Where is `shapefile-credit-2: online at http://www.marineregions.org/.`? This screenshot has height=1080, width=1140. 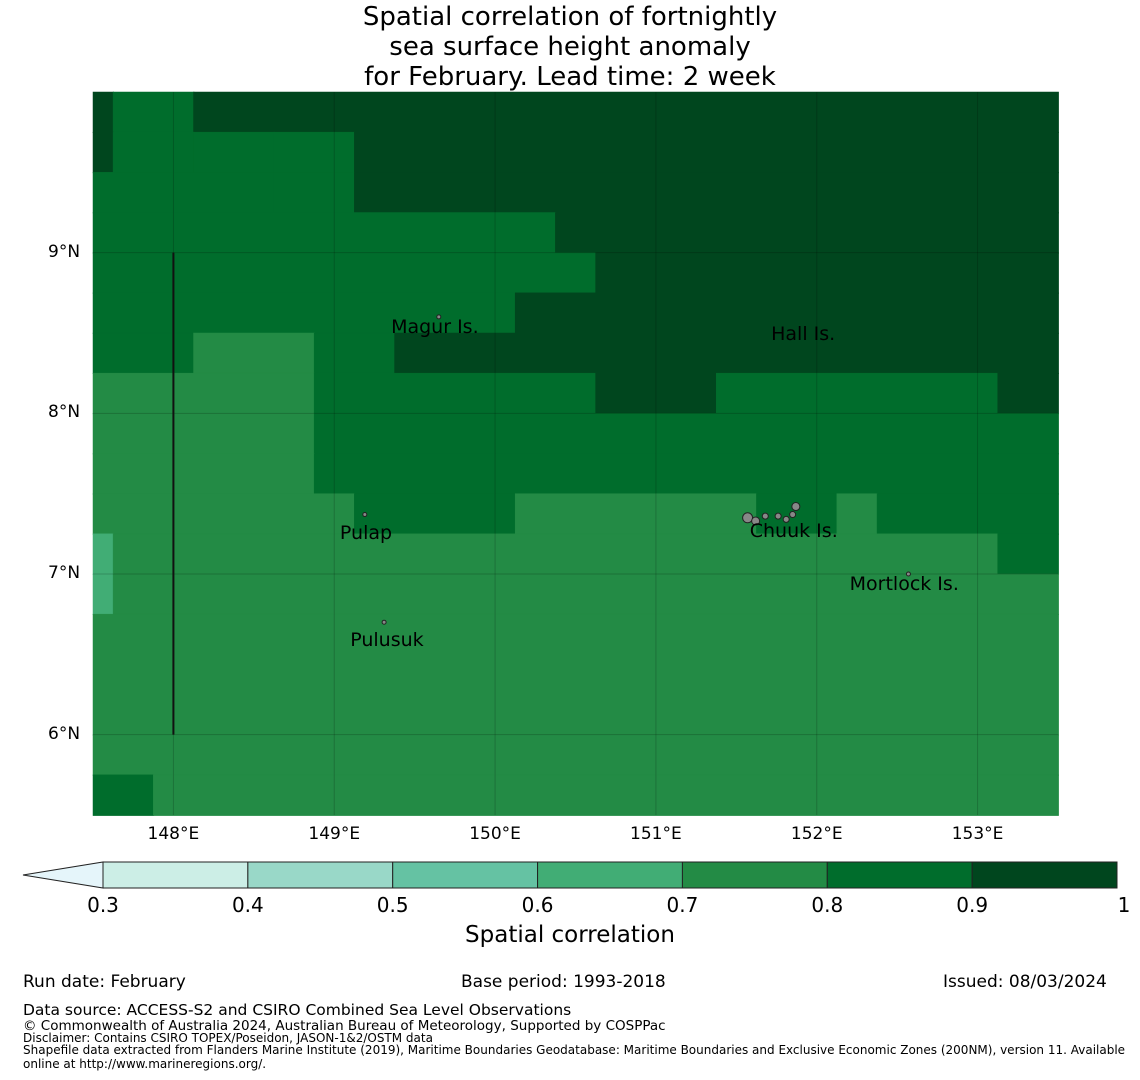
shapefile-credit-2: online at http://www.marineregions.org/. is located at coordinates (145, 1064).